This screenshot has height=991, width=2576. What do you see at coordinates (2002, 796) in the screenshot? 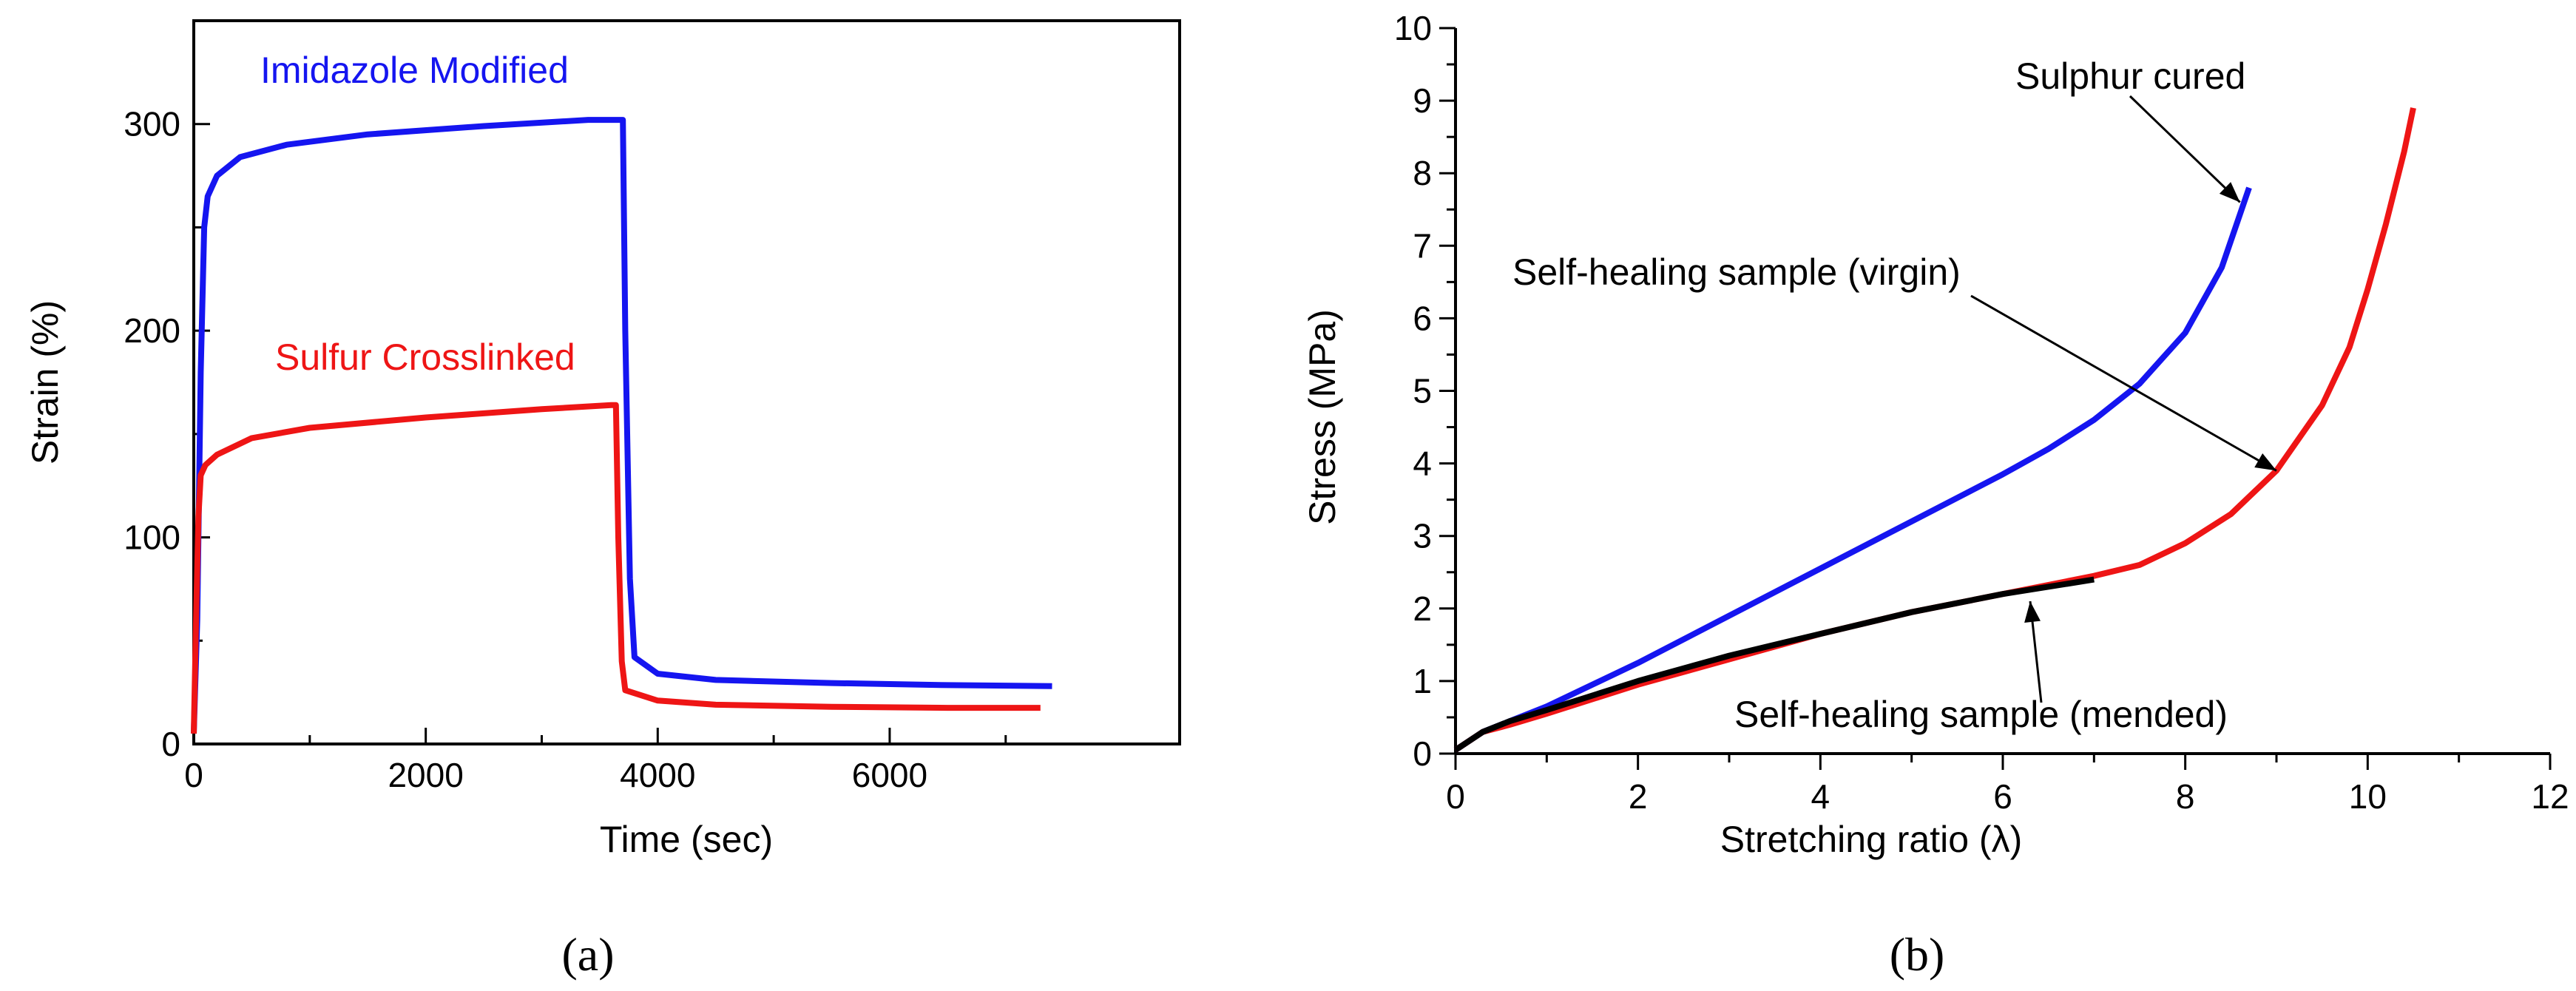
I see `x-tick-label-b: 6` at bounding box center [2002, 796].